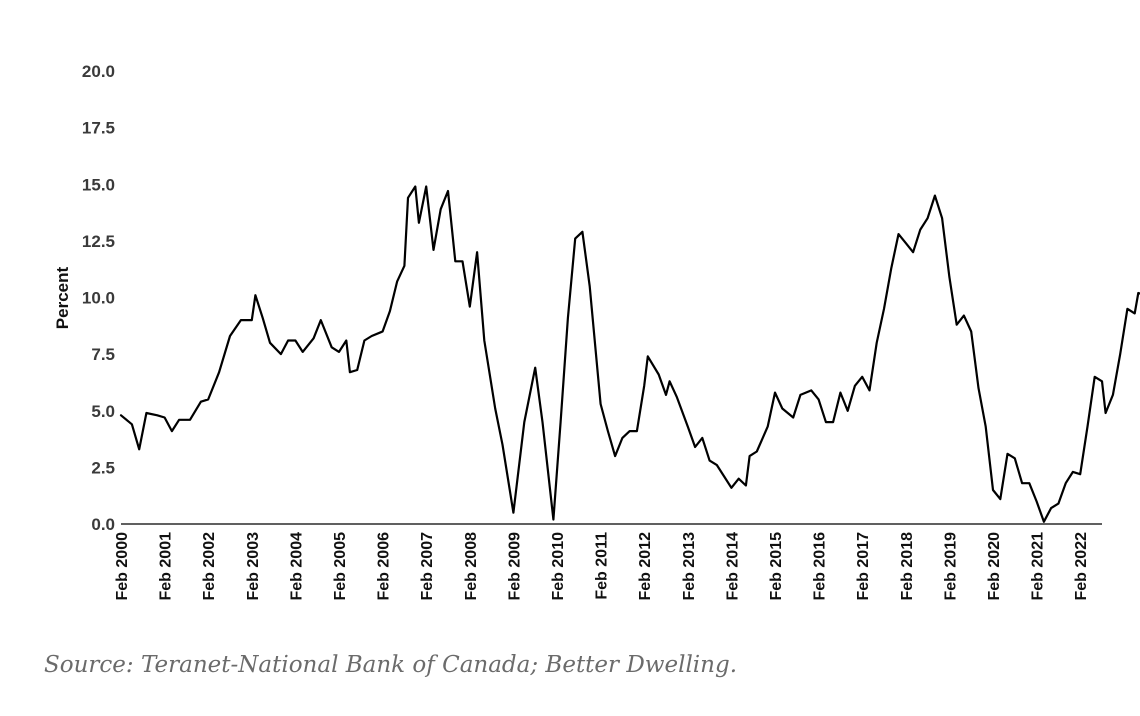 This screenshot has height=716, width=1140. What do you see at coordinates (514, 566) in the screenshot?
I see `x-tick-label: Feb 2009` at bounding box center [514, 566].